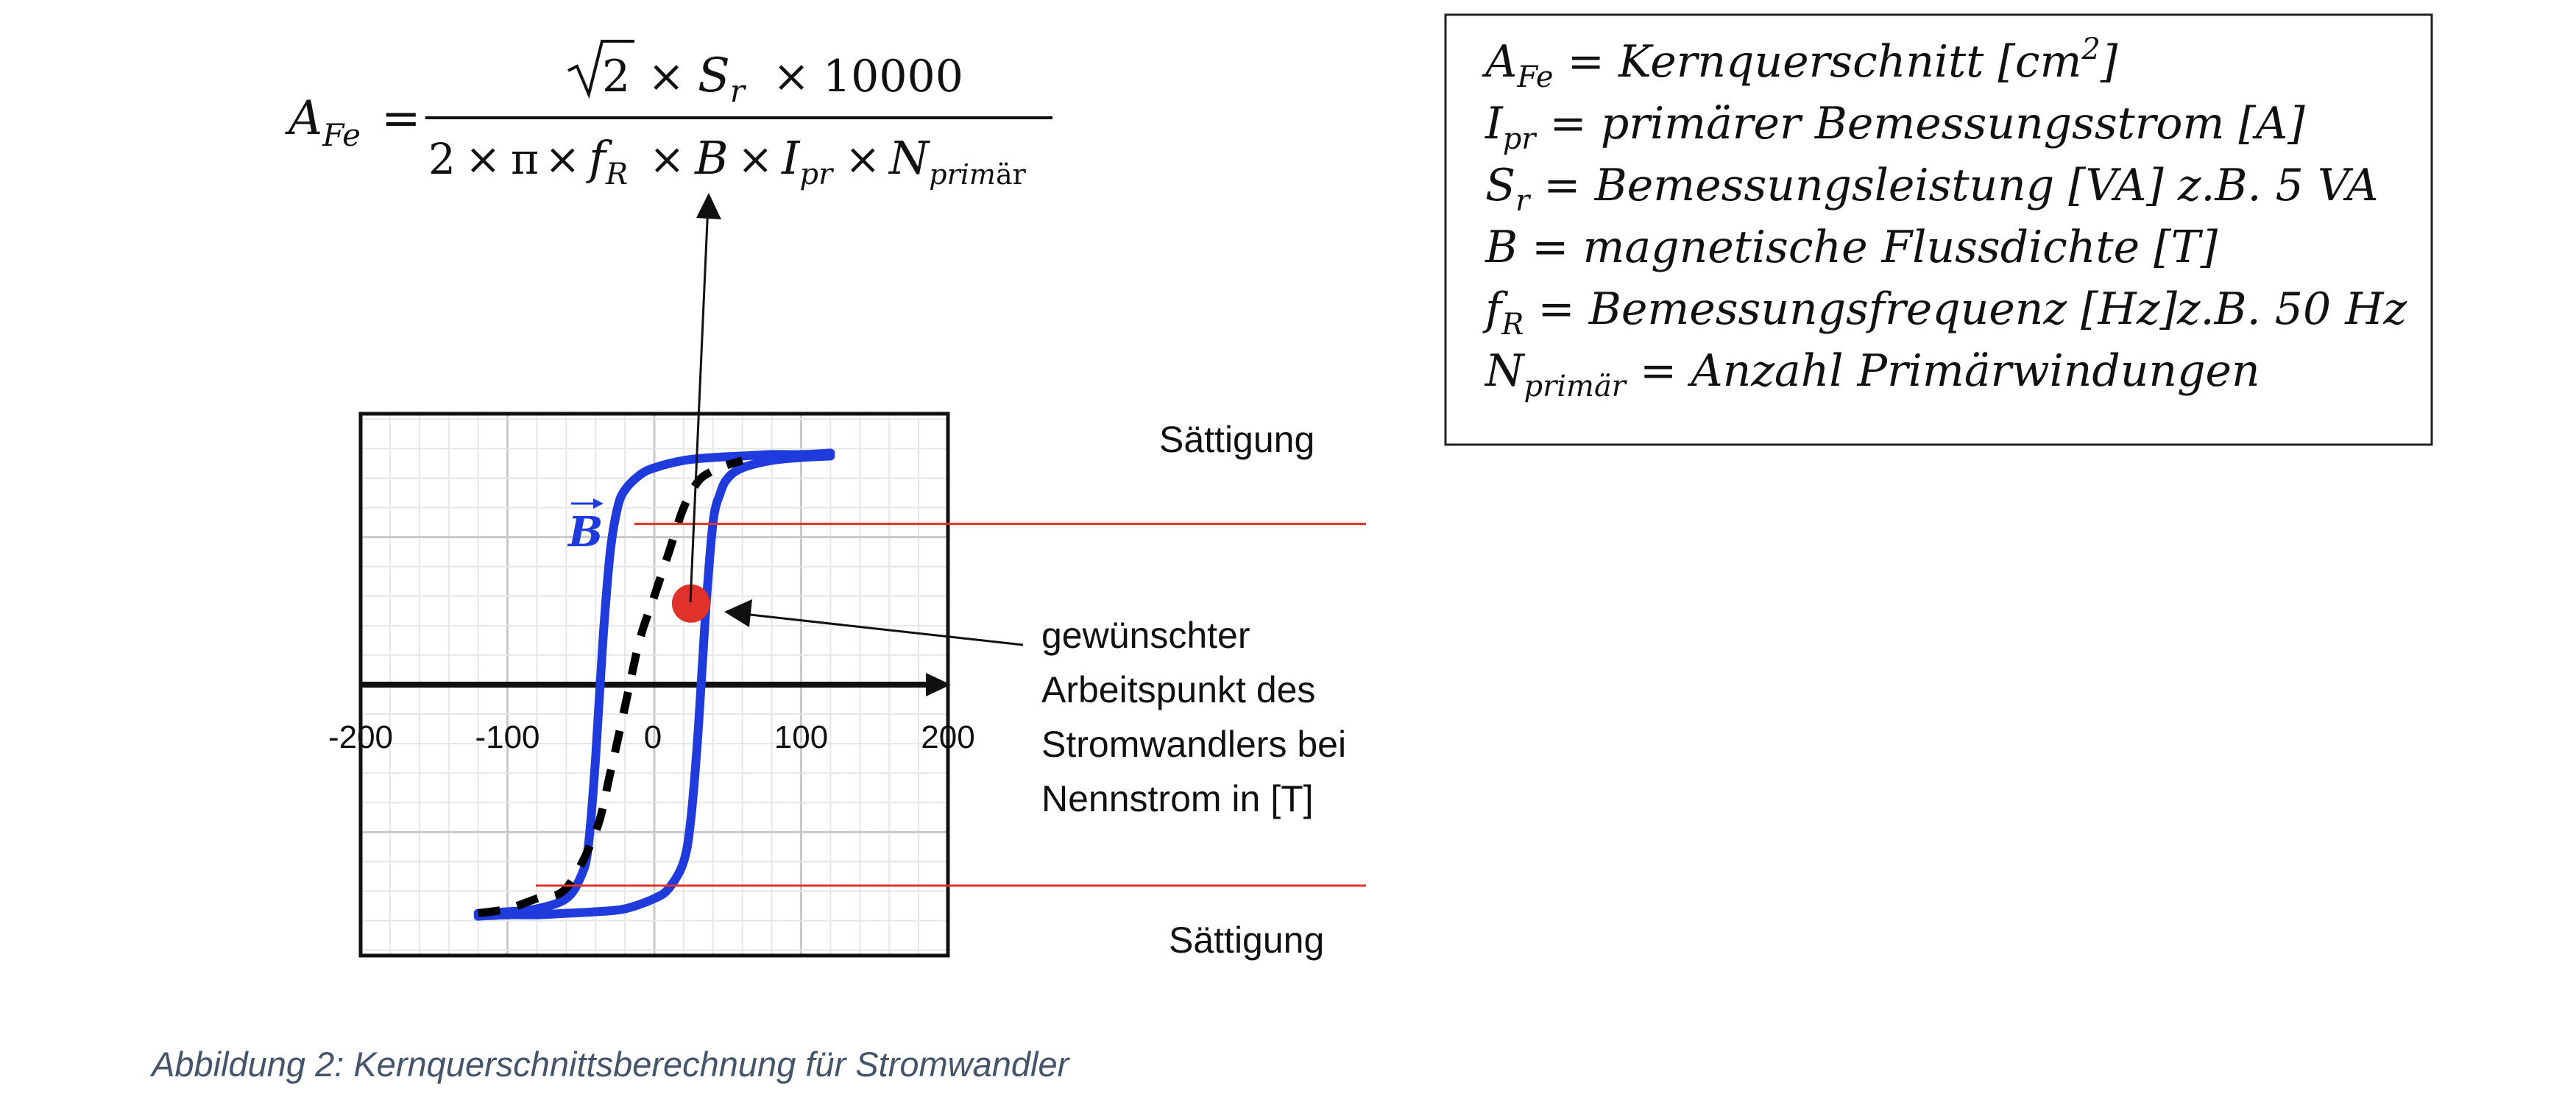  I want to click on hysteresis-chart: -200 -100 0 100 200 B, so click(651, 685).